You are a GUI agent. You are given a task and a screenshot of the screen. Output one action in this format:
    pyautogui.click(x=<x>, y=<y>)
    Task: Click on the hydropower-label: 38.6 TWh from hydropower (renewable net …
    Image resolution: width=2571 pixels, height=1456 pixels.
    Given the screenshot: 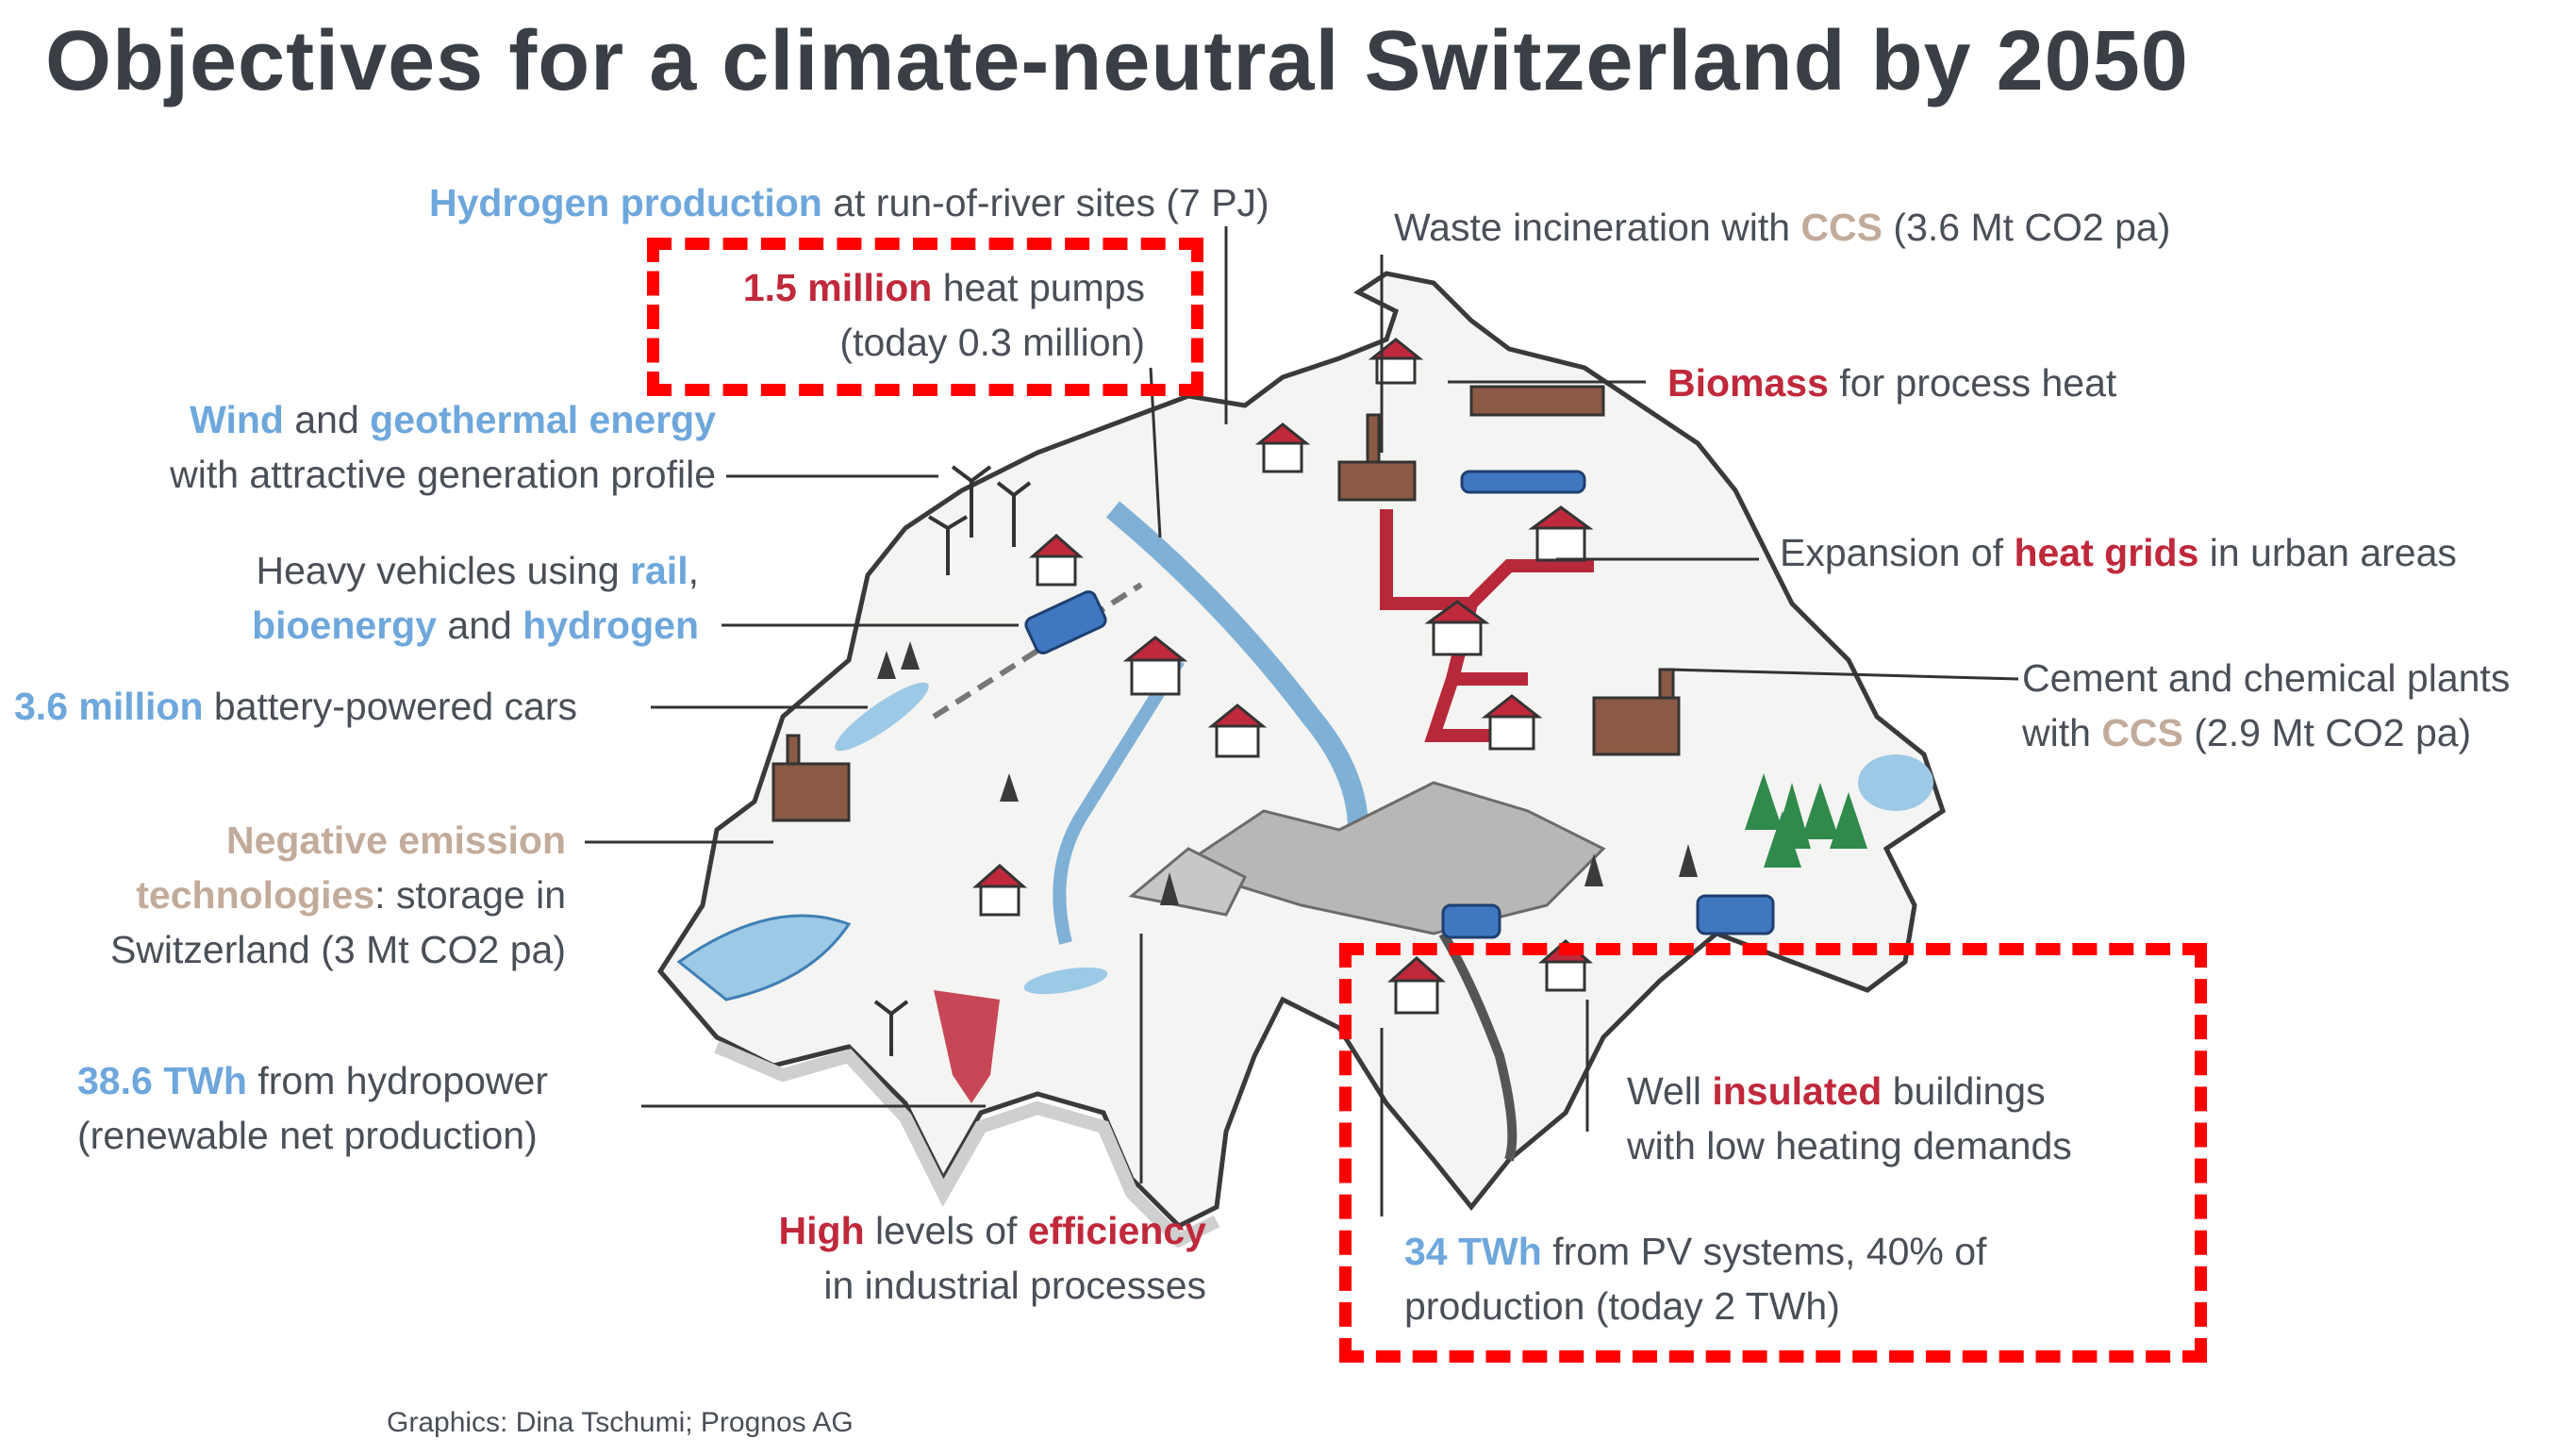 What is the action you would take?
    pyautogui.click(x=312, y=1108)
    